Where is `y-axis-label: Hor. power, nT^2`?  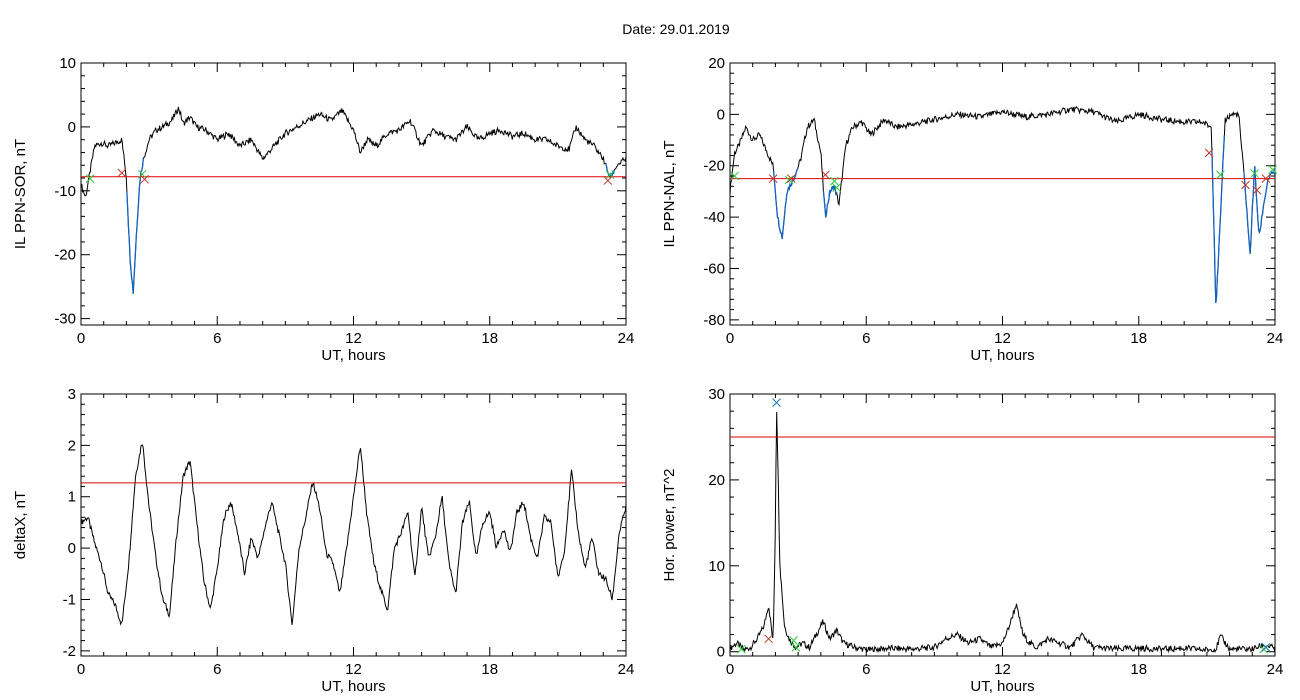 y-axis-label: Hor. power, nT^2 is located at coordinates (669, 525).